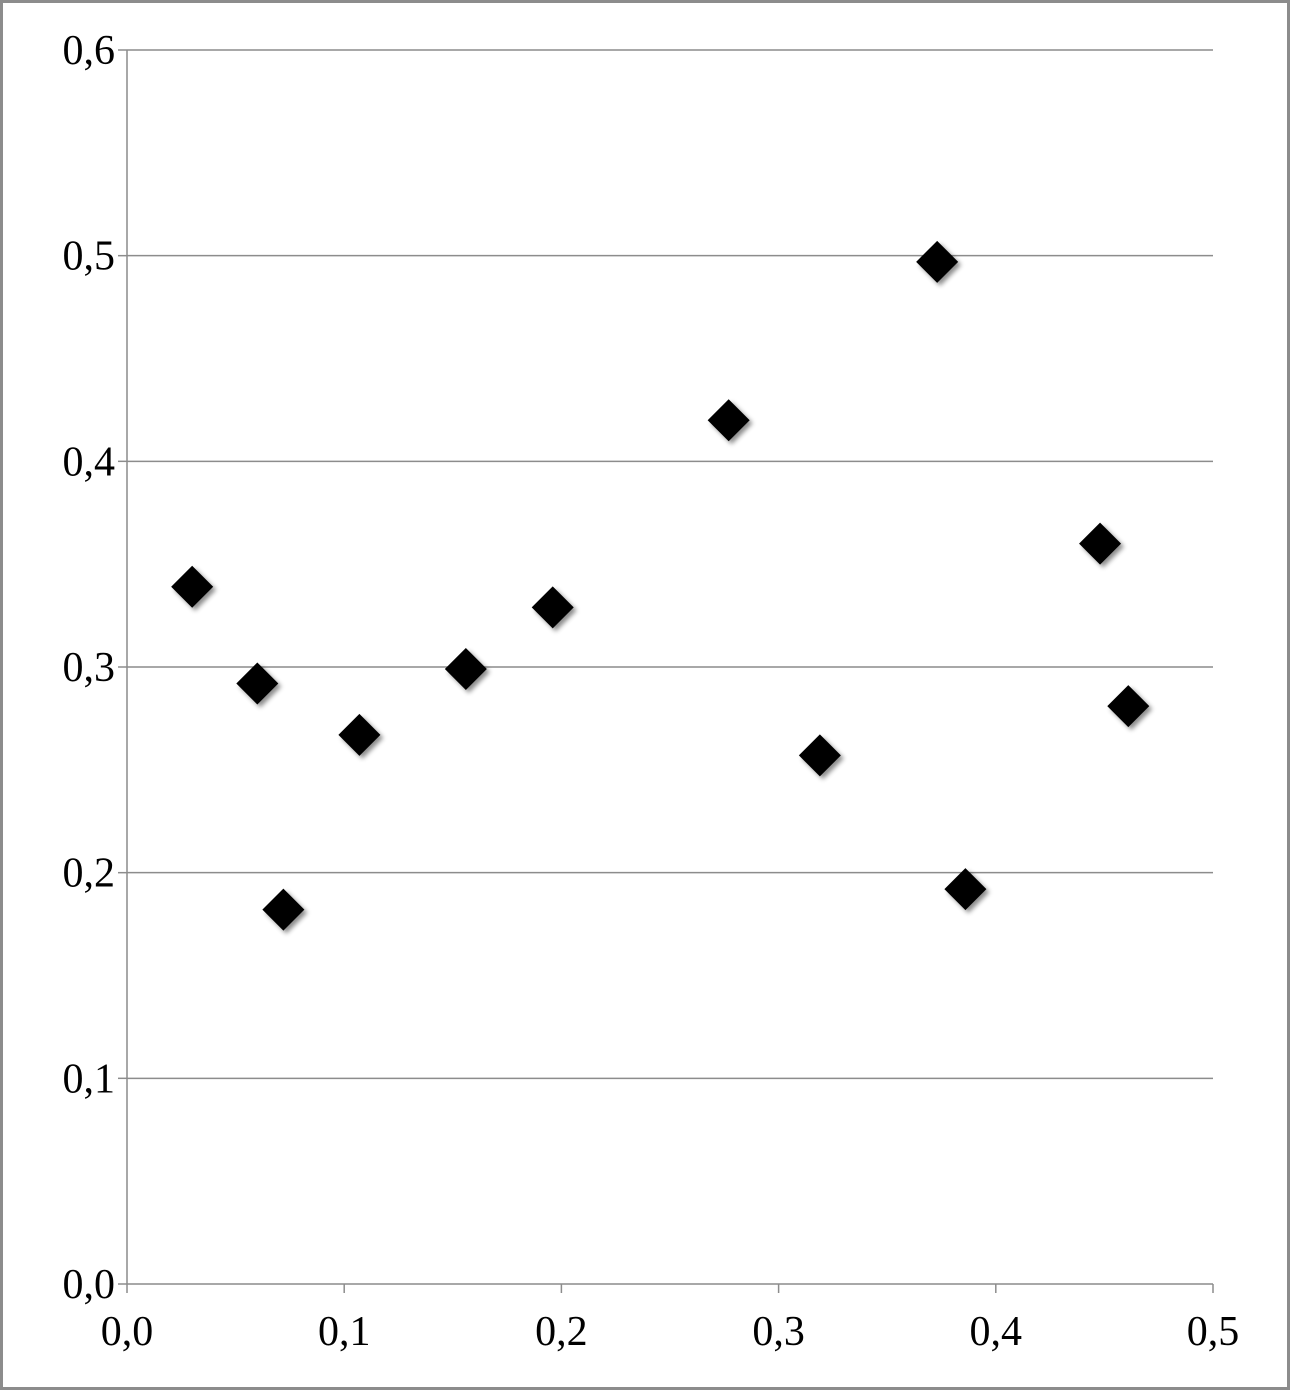 The height and width of the screenshot is (1393, 1290). I want to click on y-tick-label: 0,4, so click(89, 462).